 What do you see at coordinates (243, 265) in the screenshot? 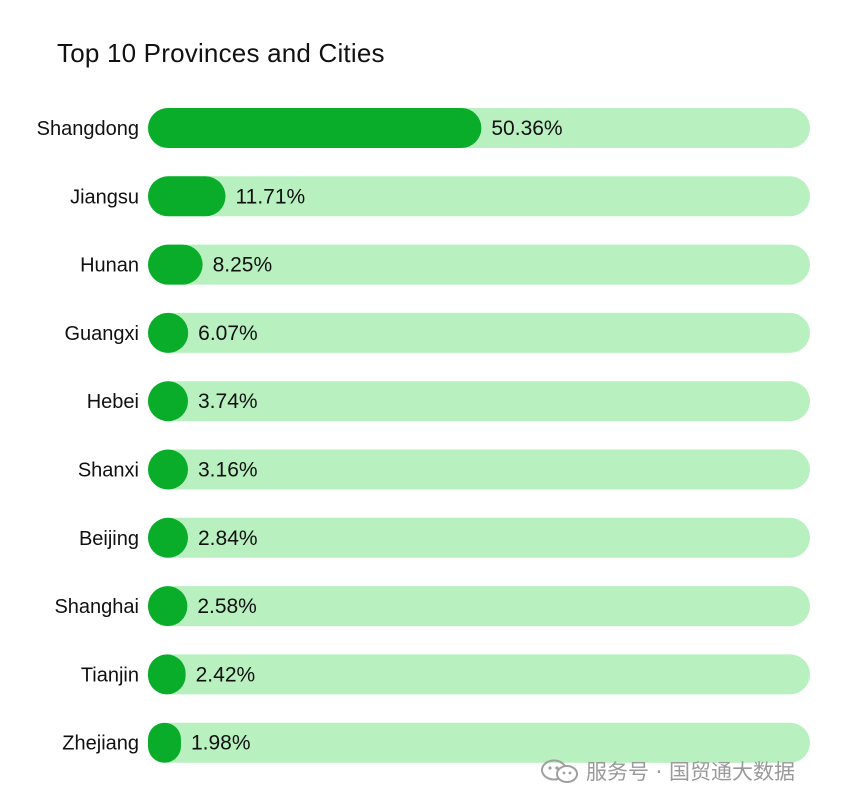
I see `value-label: 8.25%` at bounding box center [243, 265].